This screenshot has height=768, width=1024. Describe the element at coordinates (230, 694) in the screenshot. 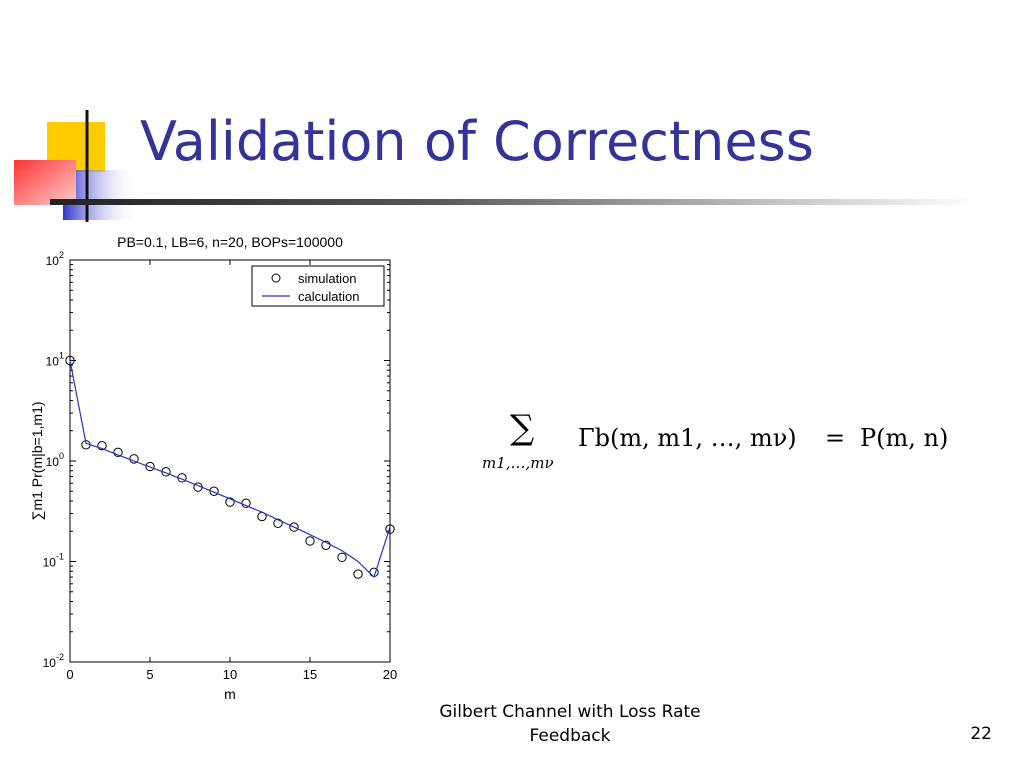

I see `x-axis-label: m` at that location.